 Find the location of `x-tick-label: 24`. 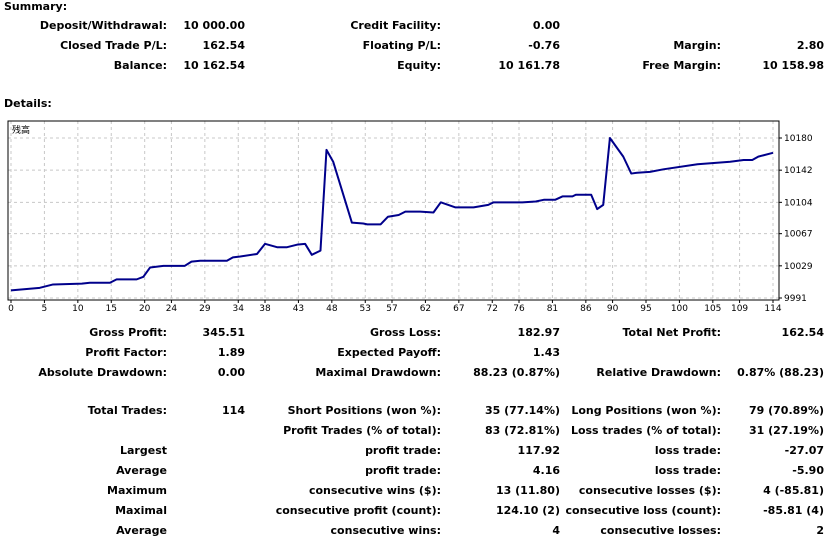

x-tick-label: 24 is located at coordinates (172, 309).